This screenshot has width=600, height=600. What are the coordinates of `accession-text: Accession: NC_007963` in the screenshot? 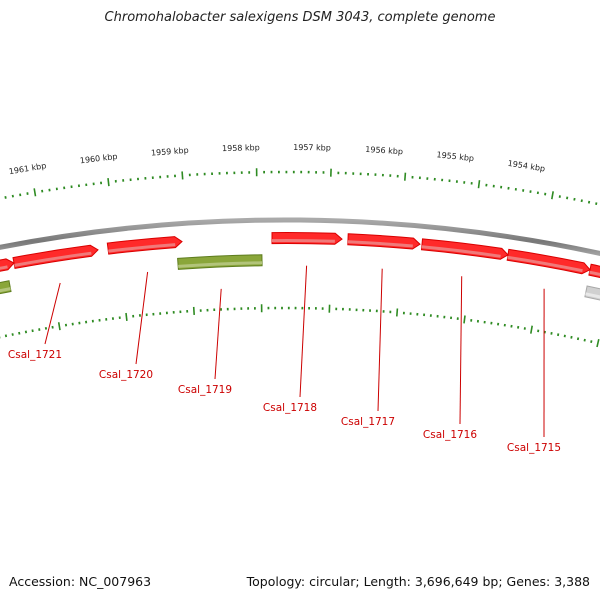 It's located at (80, 581).